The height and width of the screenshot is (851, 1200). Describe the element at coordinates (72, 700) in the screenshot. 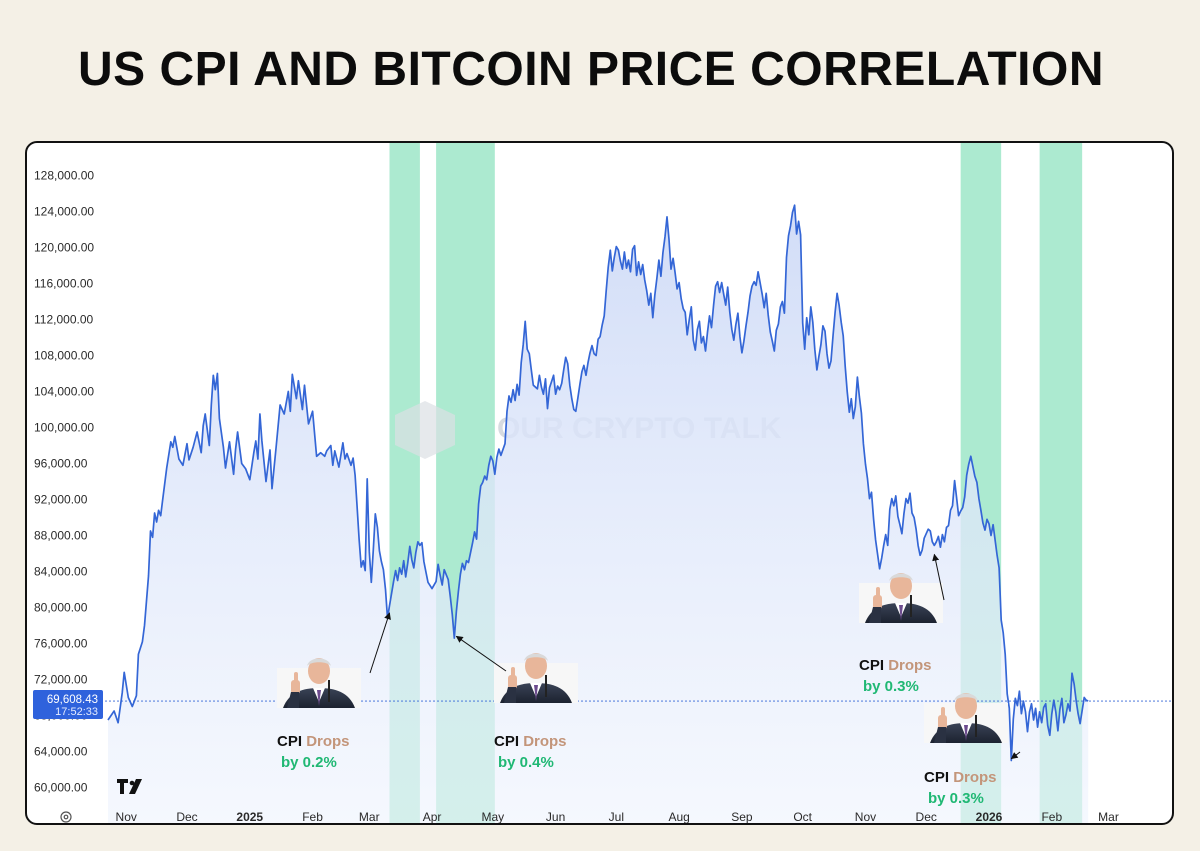

I see `current-price-value: 69,608.43` at that location.